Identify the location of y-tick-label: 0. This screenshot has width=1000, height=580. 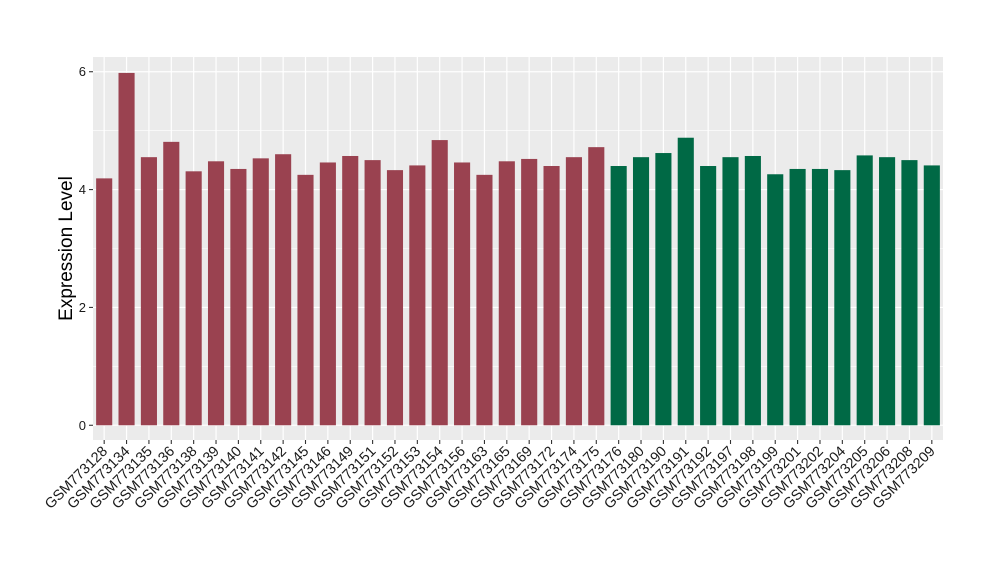
(82, 425).